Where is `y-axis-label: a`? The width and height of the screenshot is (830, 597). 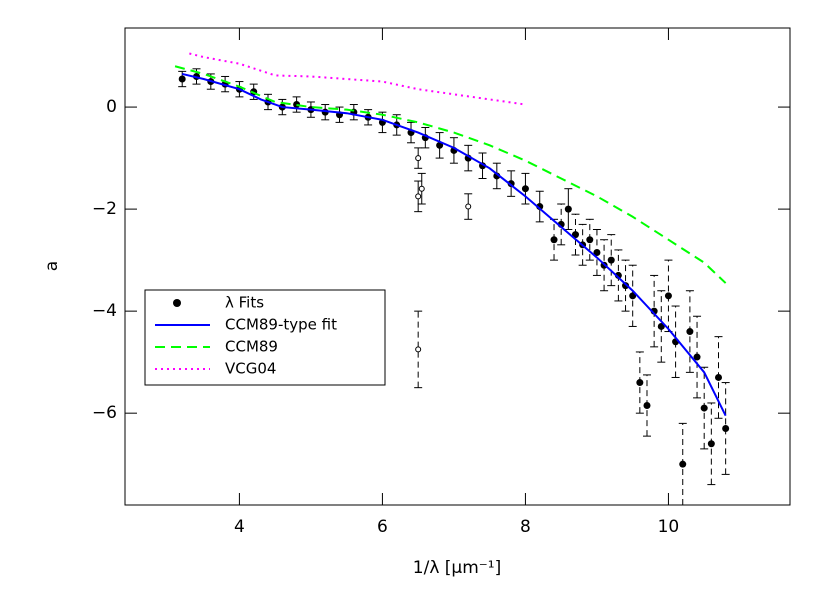
y-axis-label: a is located at coordinates (52, 266).